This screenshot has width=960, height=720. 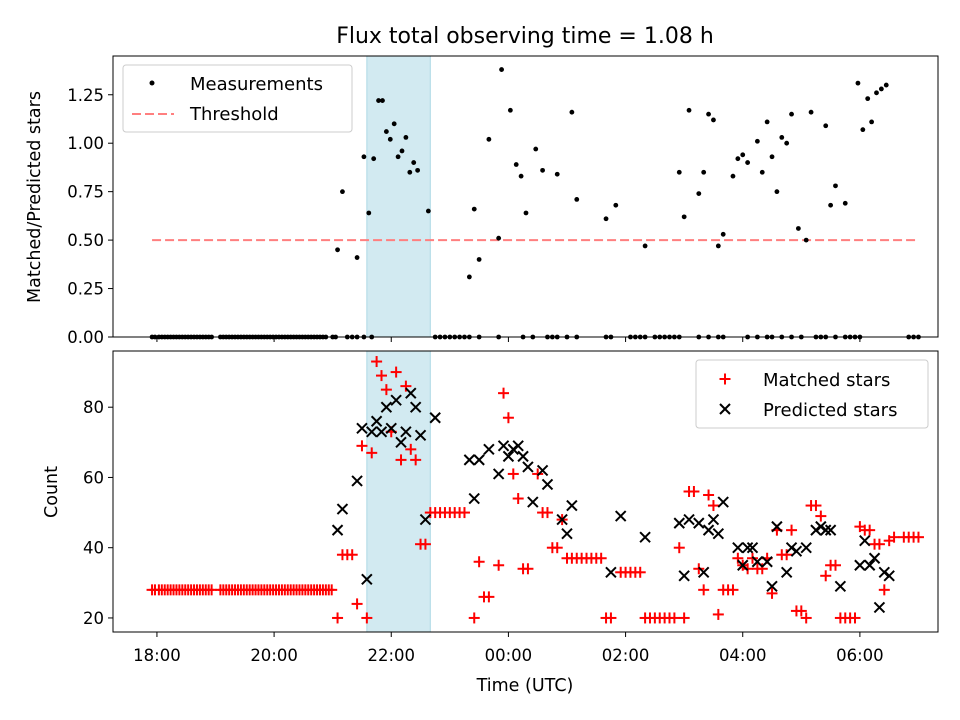 I want to click on bottom-y-axis-label: Count, so click(x=52, y=492).